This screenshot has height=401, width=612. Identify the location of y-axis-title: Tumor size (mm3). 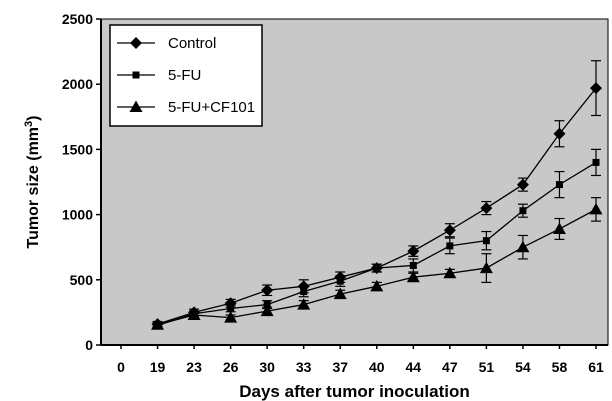
(32, 182).